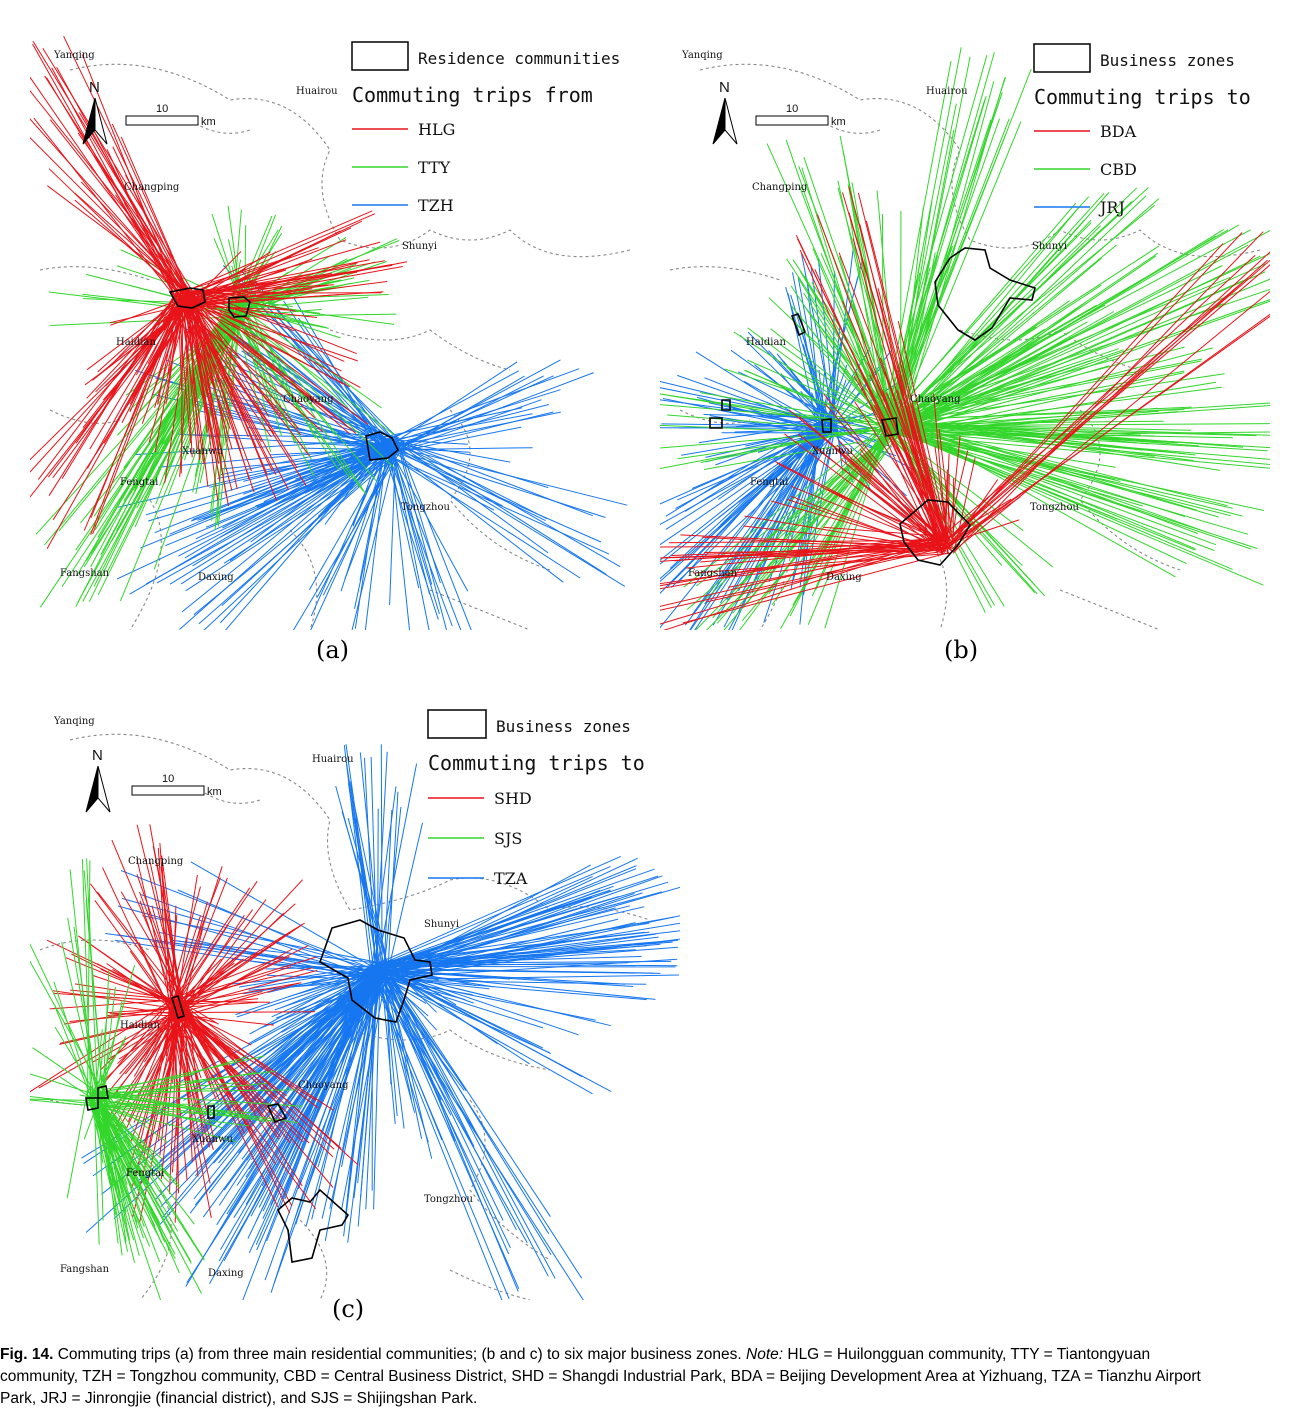 The image size is (1295, 1410). What do you see at coordinates (472, 95) in the screenshot?
I see `legend-title: Commuting trips from` at bounding box center [472, 95].